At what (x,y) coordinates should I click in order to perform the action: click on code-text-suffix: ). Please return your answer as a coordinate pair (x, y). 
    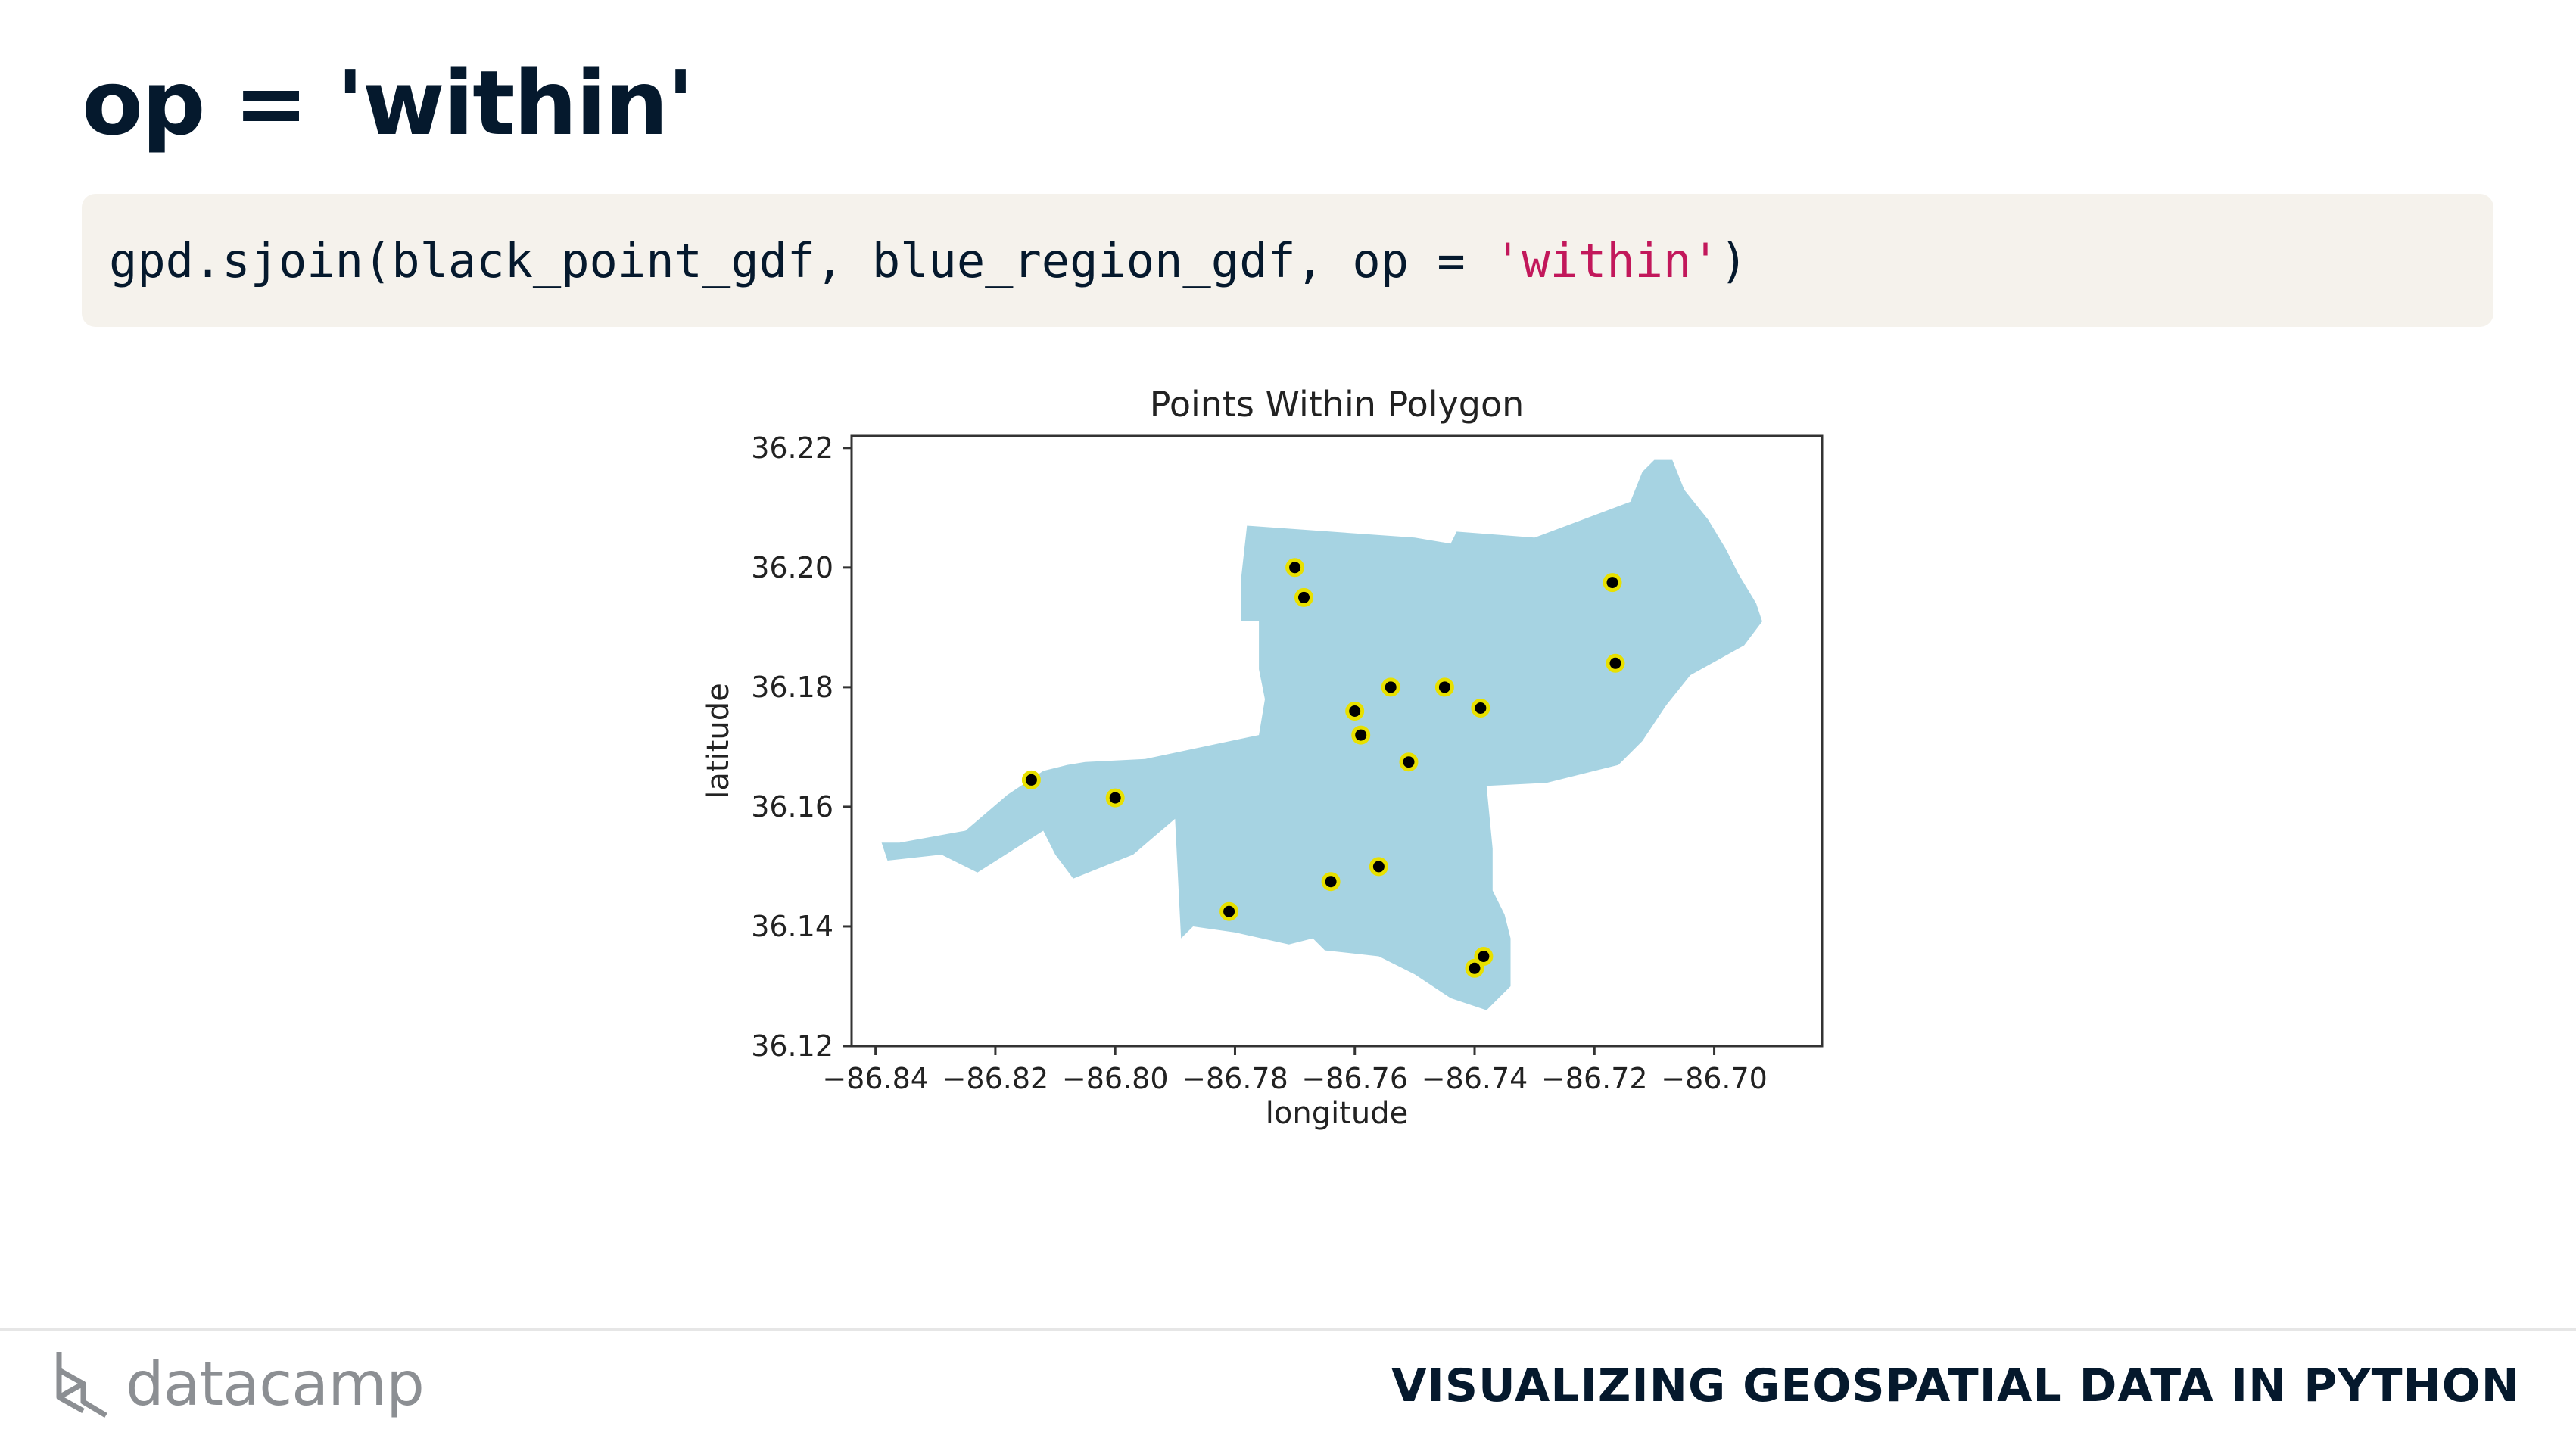
    Looking at the image, I should click on (1733, 260).